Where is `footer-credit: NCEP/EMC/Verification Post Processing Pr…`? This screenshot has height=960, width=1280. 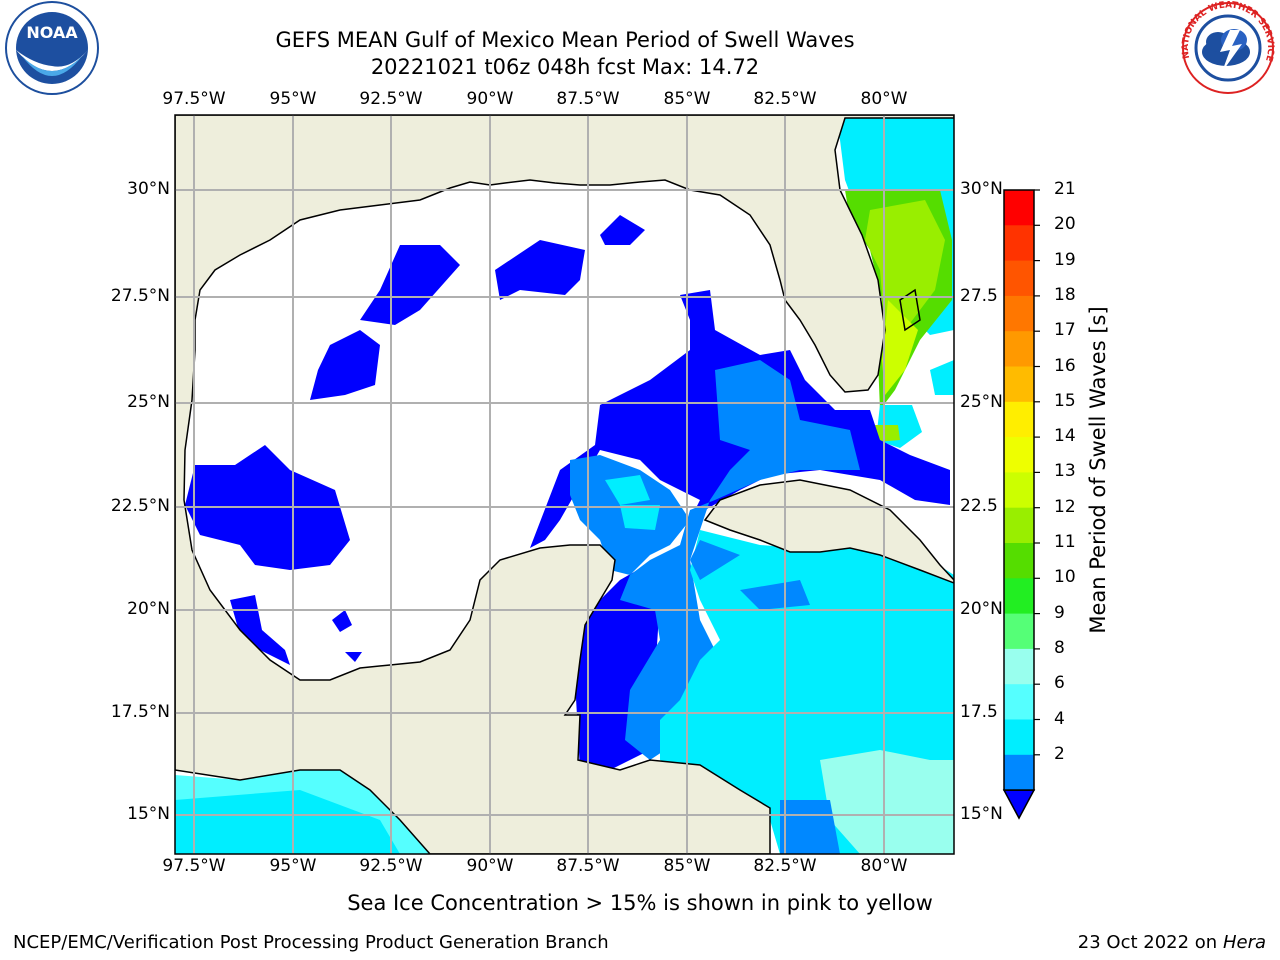
footer-credit: NCEP/EMC/Verification Post Processing Pr… is located at coordinates (311, 942).